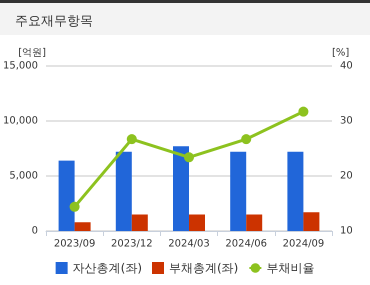  I want to click on y-tick-label: 10,000, so click(20, 121).